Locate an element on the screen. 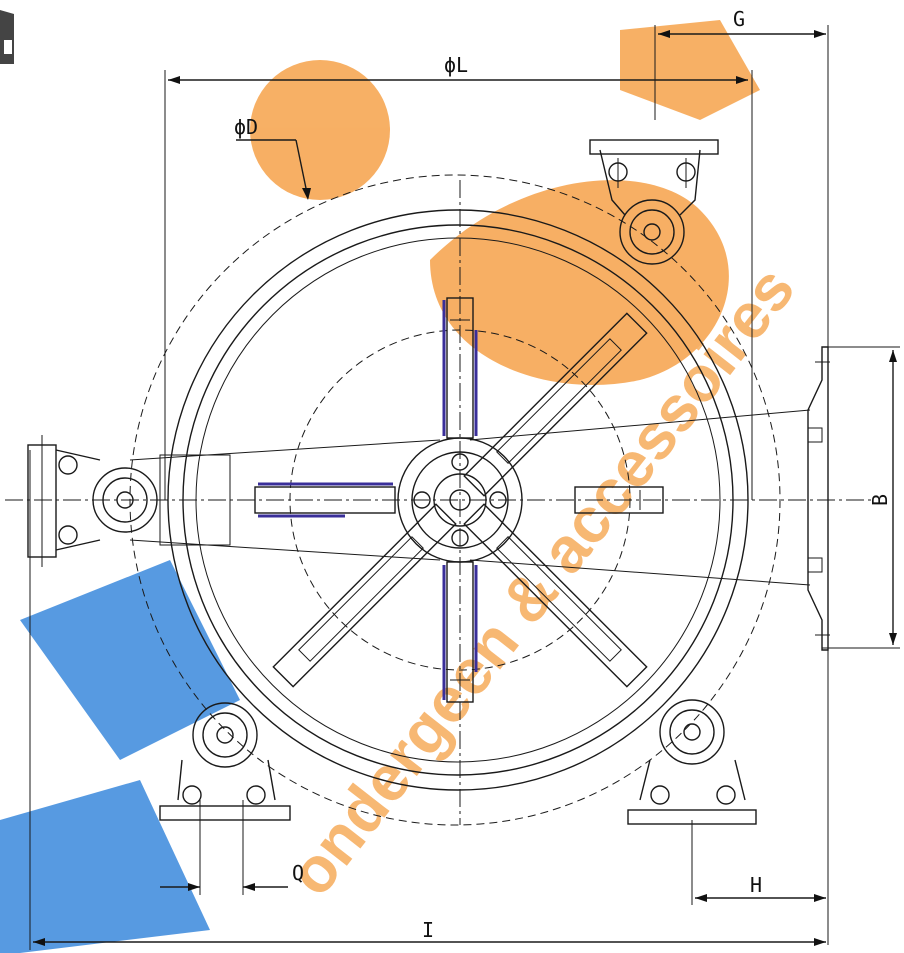 Image resolution: width=904 pixels, height=953 pixels. hub-bolt-right is located at coordinates (498, 500).